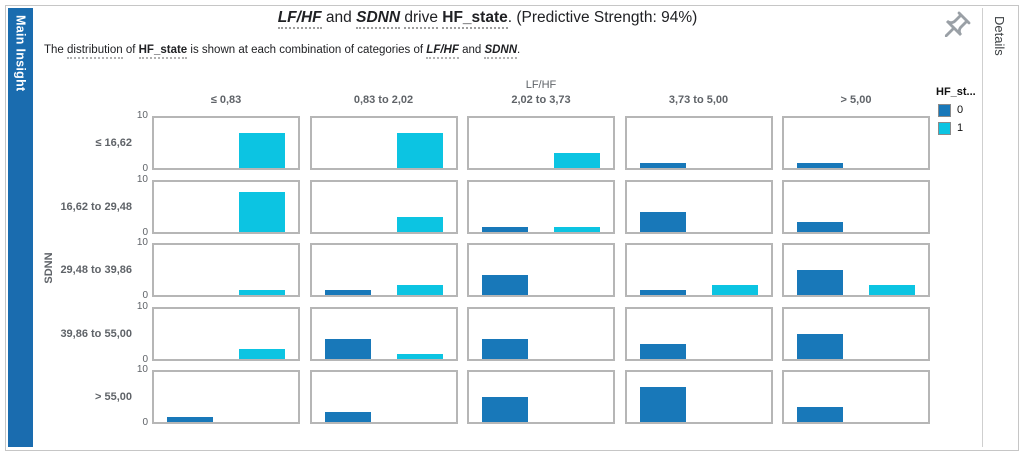  Describe the element at coordinates (602, 17) in the screenshot. I see `title-predictive-strength: . (Predictive Strength: 94%)` at that location.